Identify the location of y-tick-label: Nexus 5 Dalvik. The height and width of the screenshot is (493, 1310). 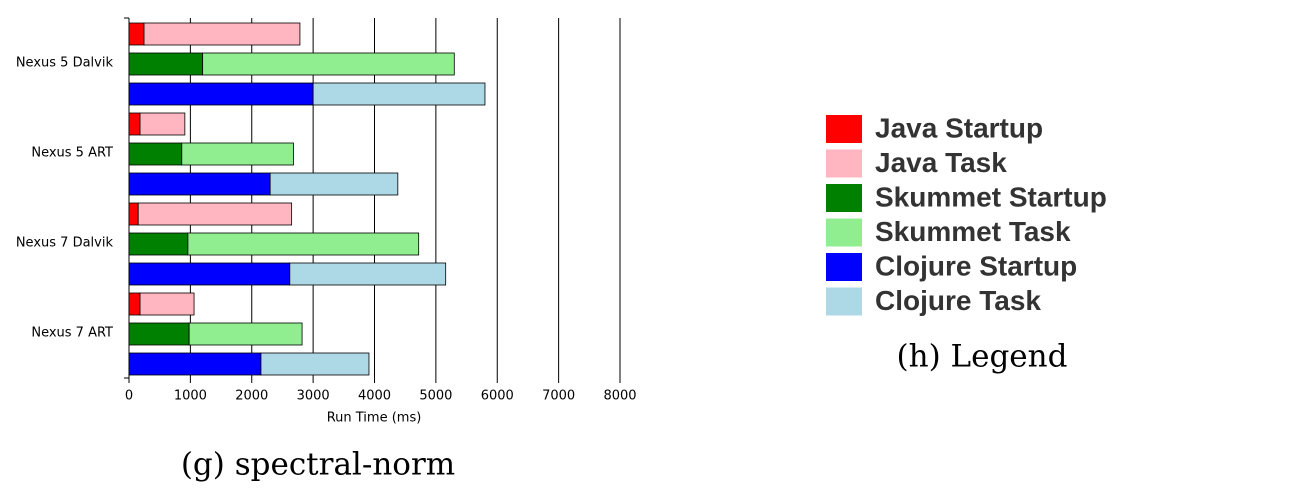
(65, 63).